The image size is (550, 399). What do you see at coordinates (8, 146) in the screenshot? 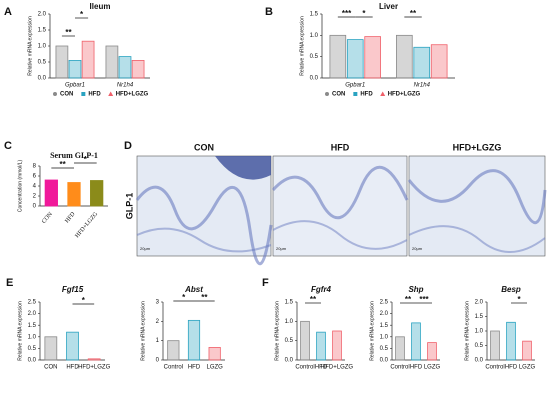
I see `panel-letter: C` at bounding box center [8, 146].